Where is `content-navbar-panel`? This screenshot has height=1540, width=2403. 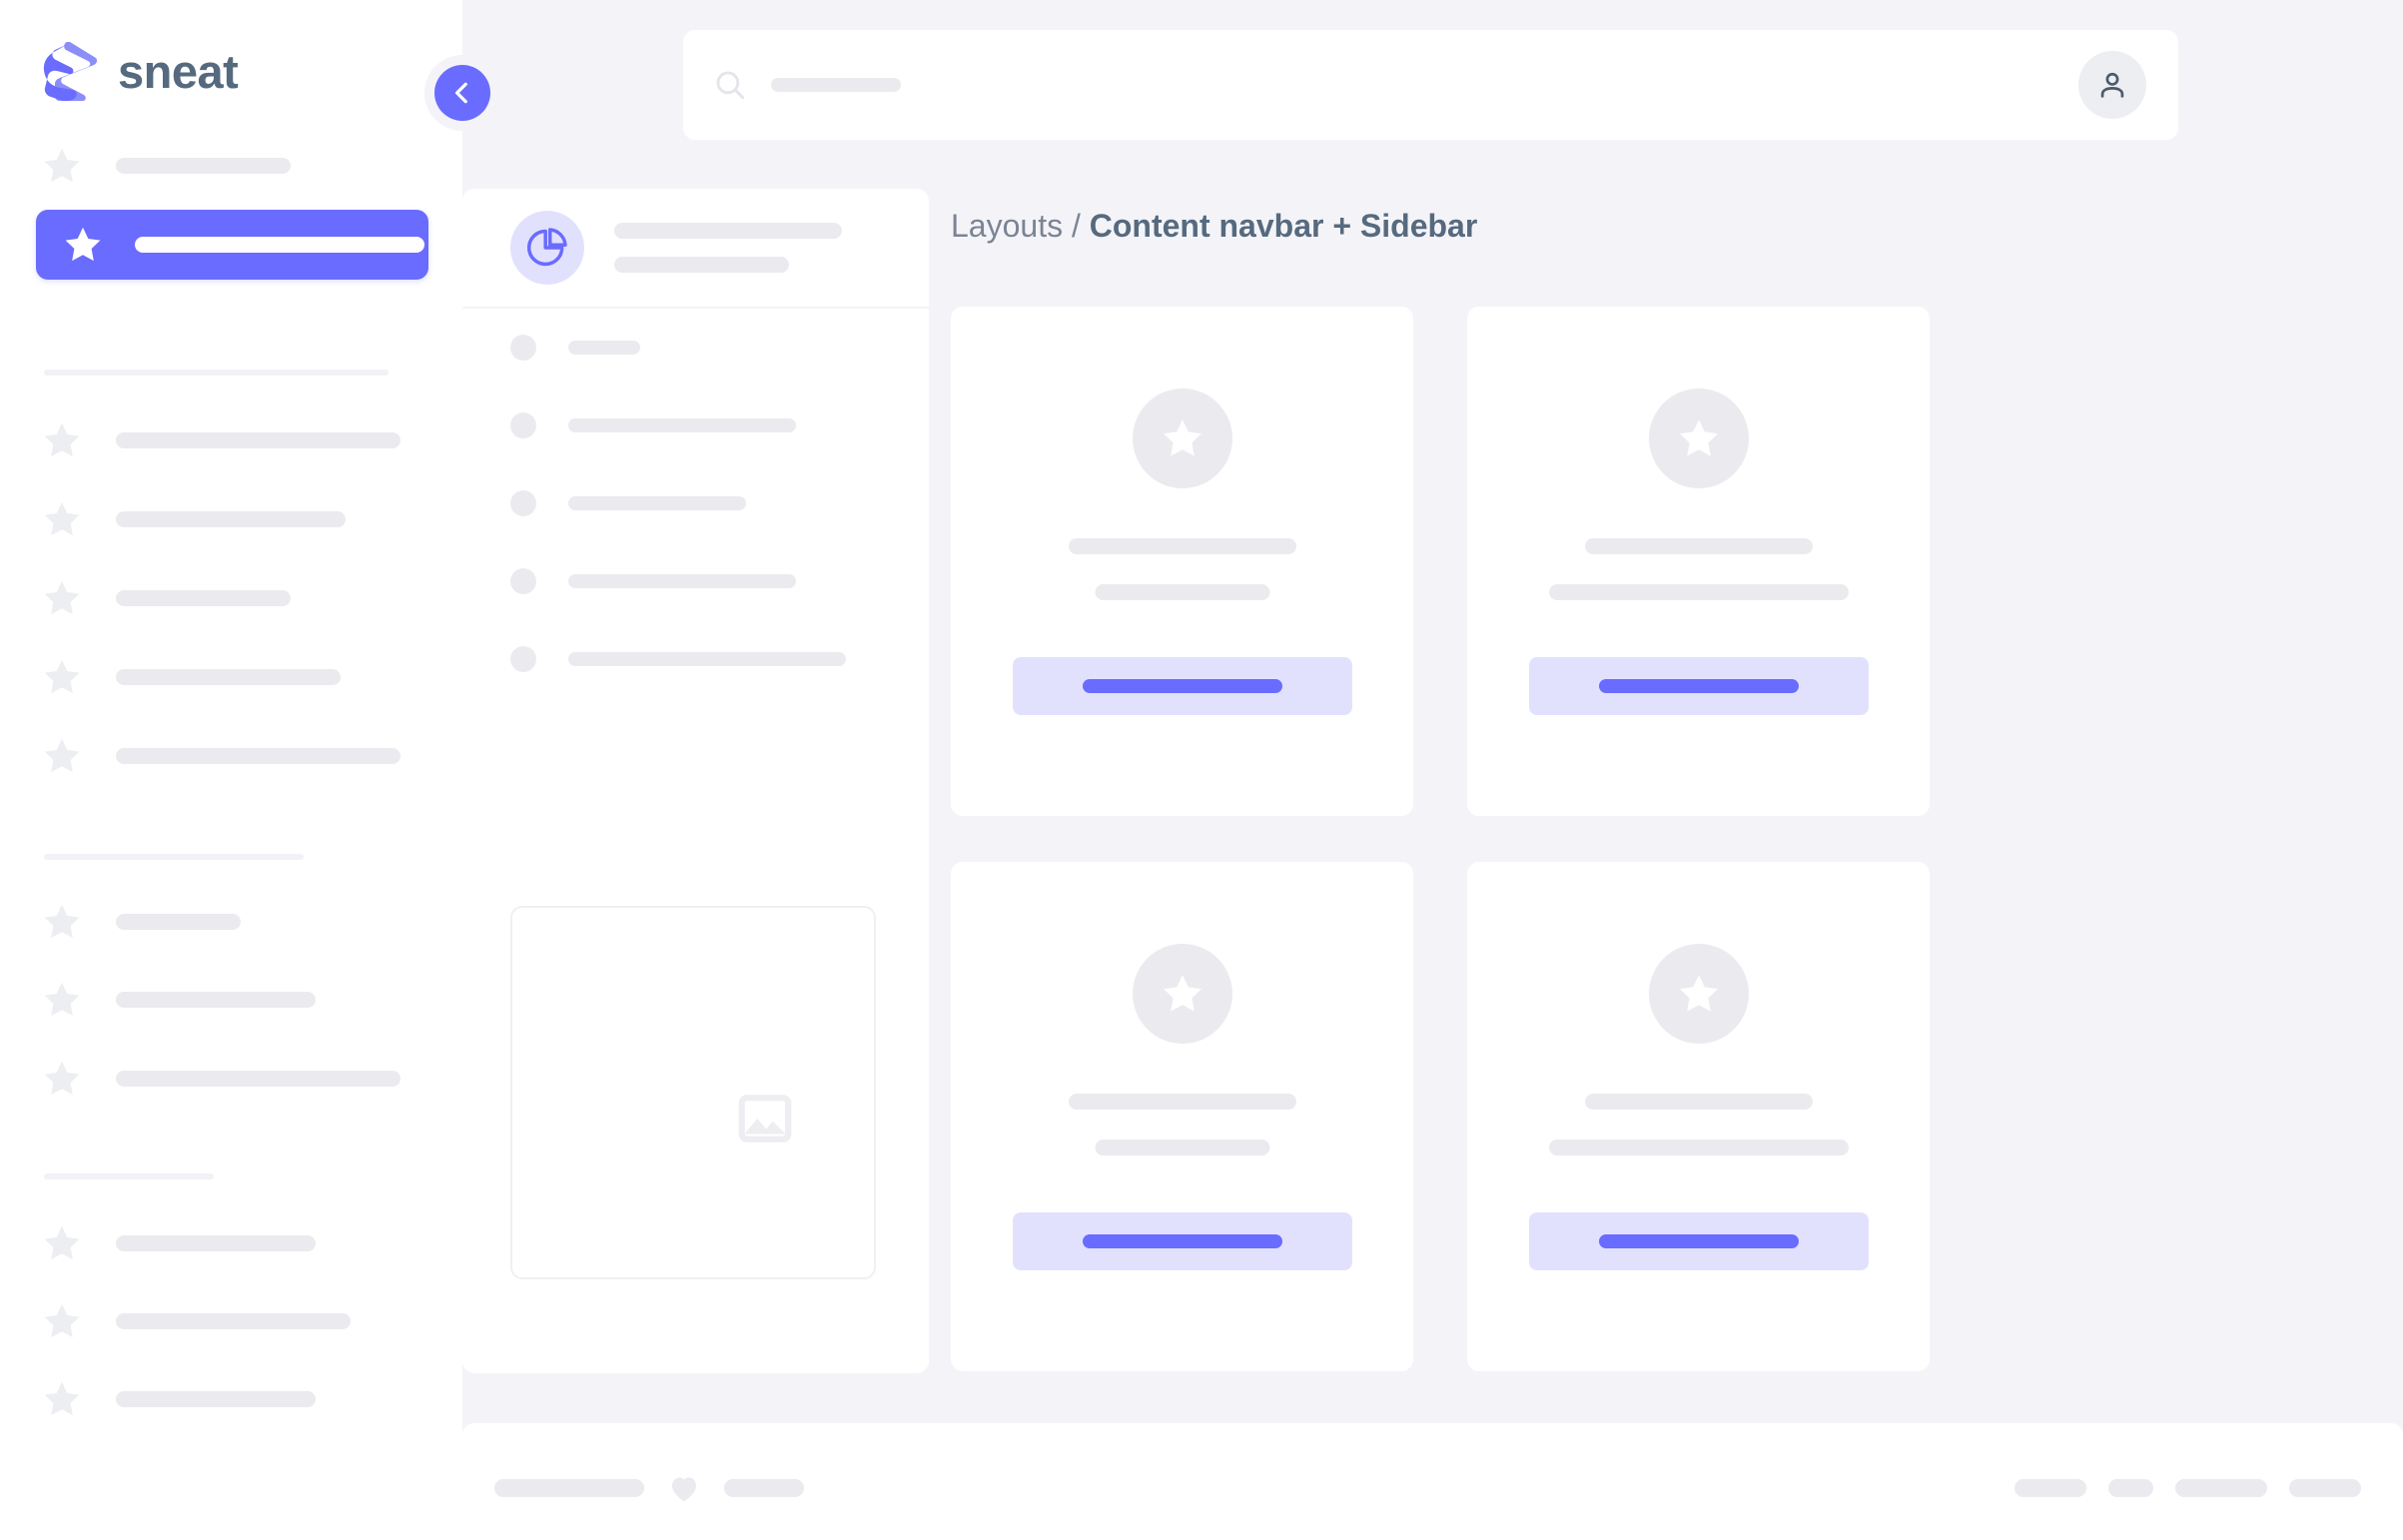
content-navbar-panel is located at coordinates (695, 781).